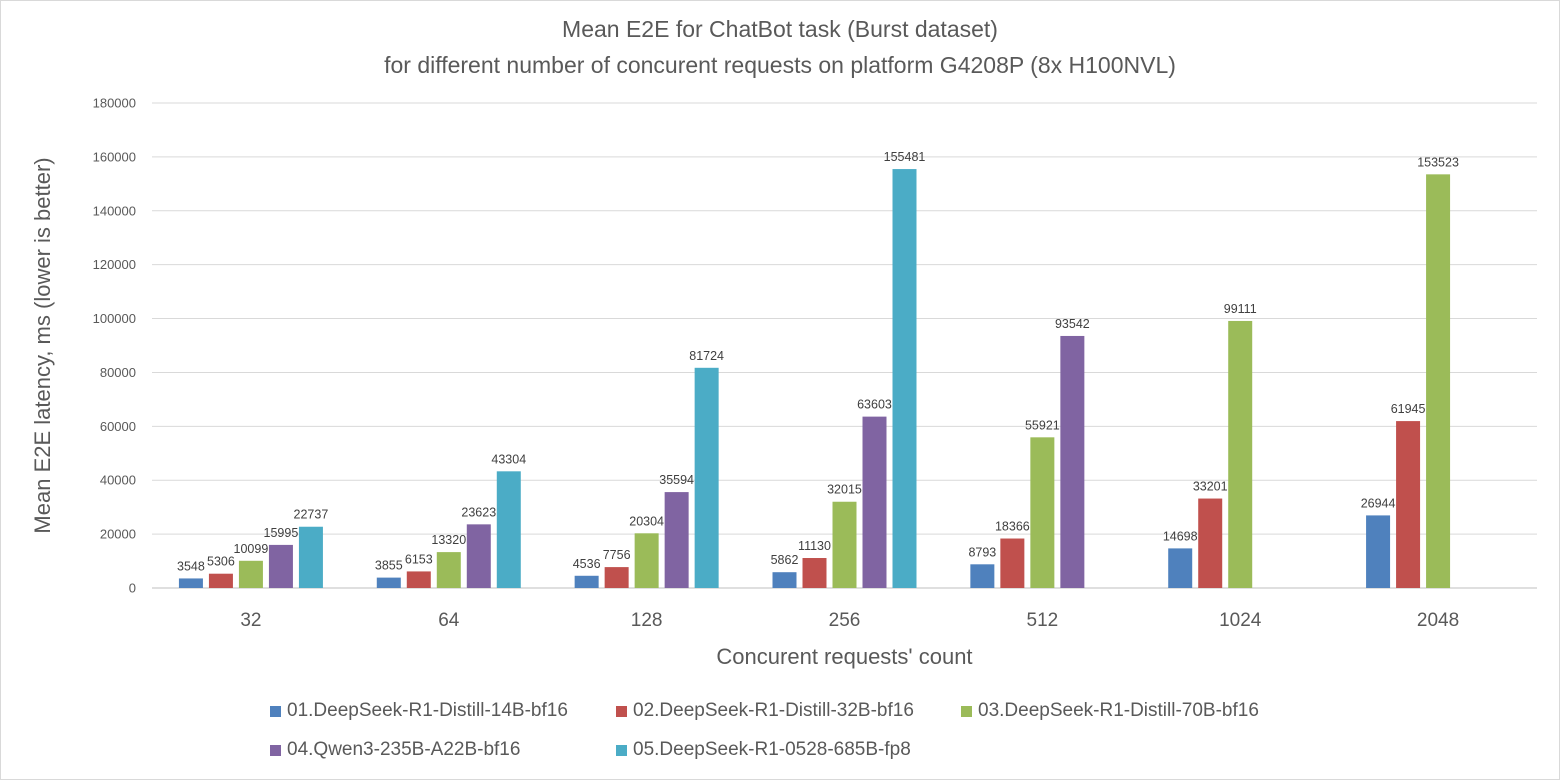 Image resolution: width=1560 pixels, height=780 pixels. I want to click on data-label-s1-512: 8793, so click(982, 552).